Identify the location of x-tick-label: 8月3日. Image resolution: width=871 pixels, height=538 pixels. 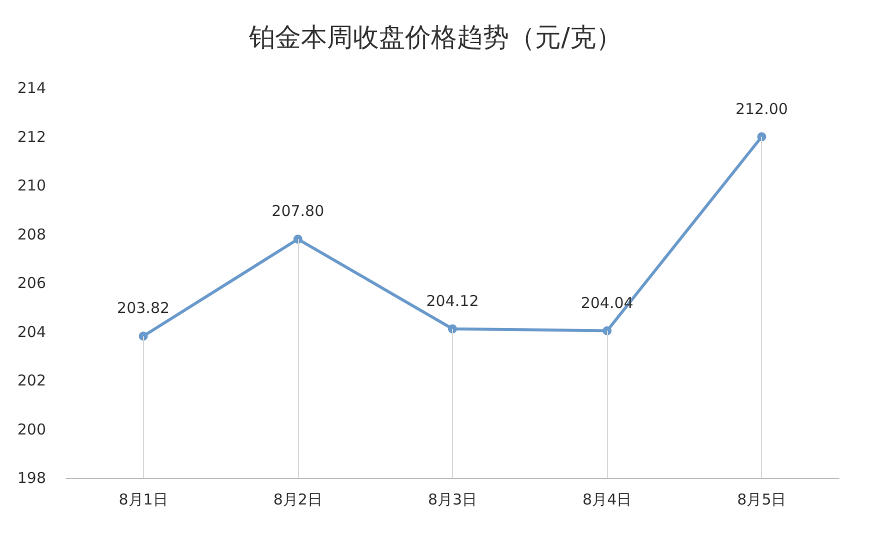
(453, 499).